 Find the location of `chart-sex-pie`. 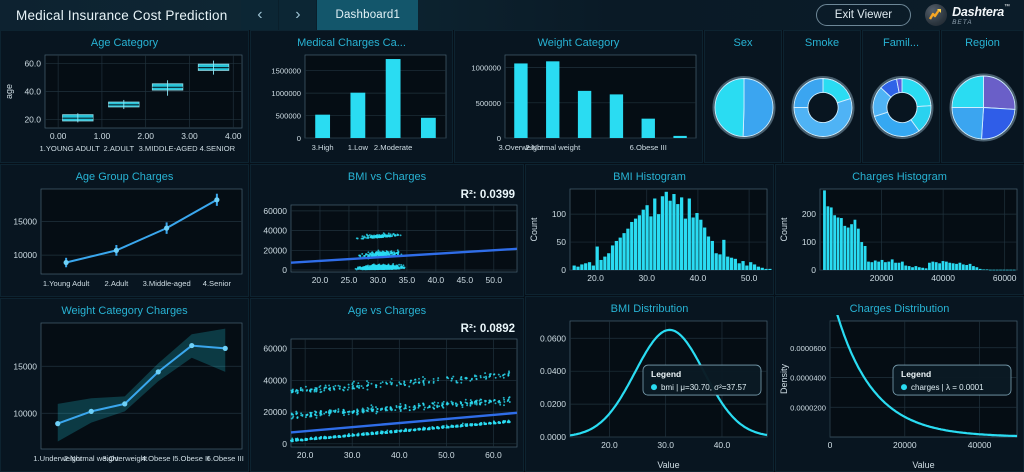

chart-sex-pie is located at coordinates (743, 105).